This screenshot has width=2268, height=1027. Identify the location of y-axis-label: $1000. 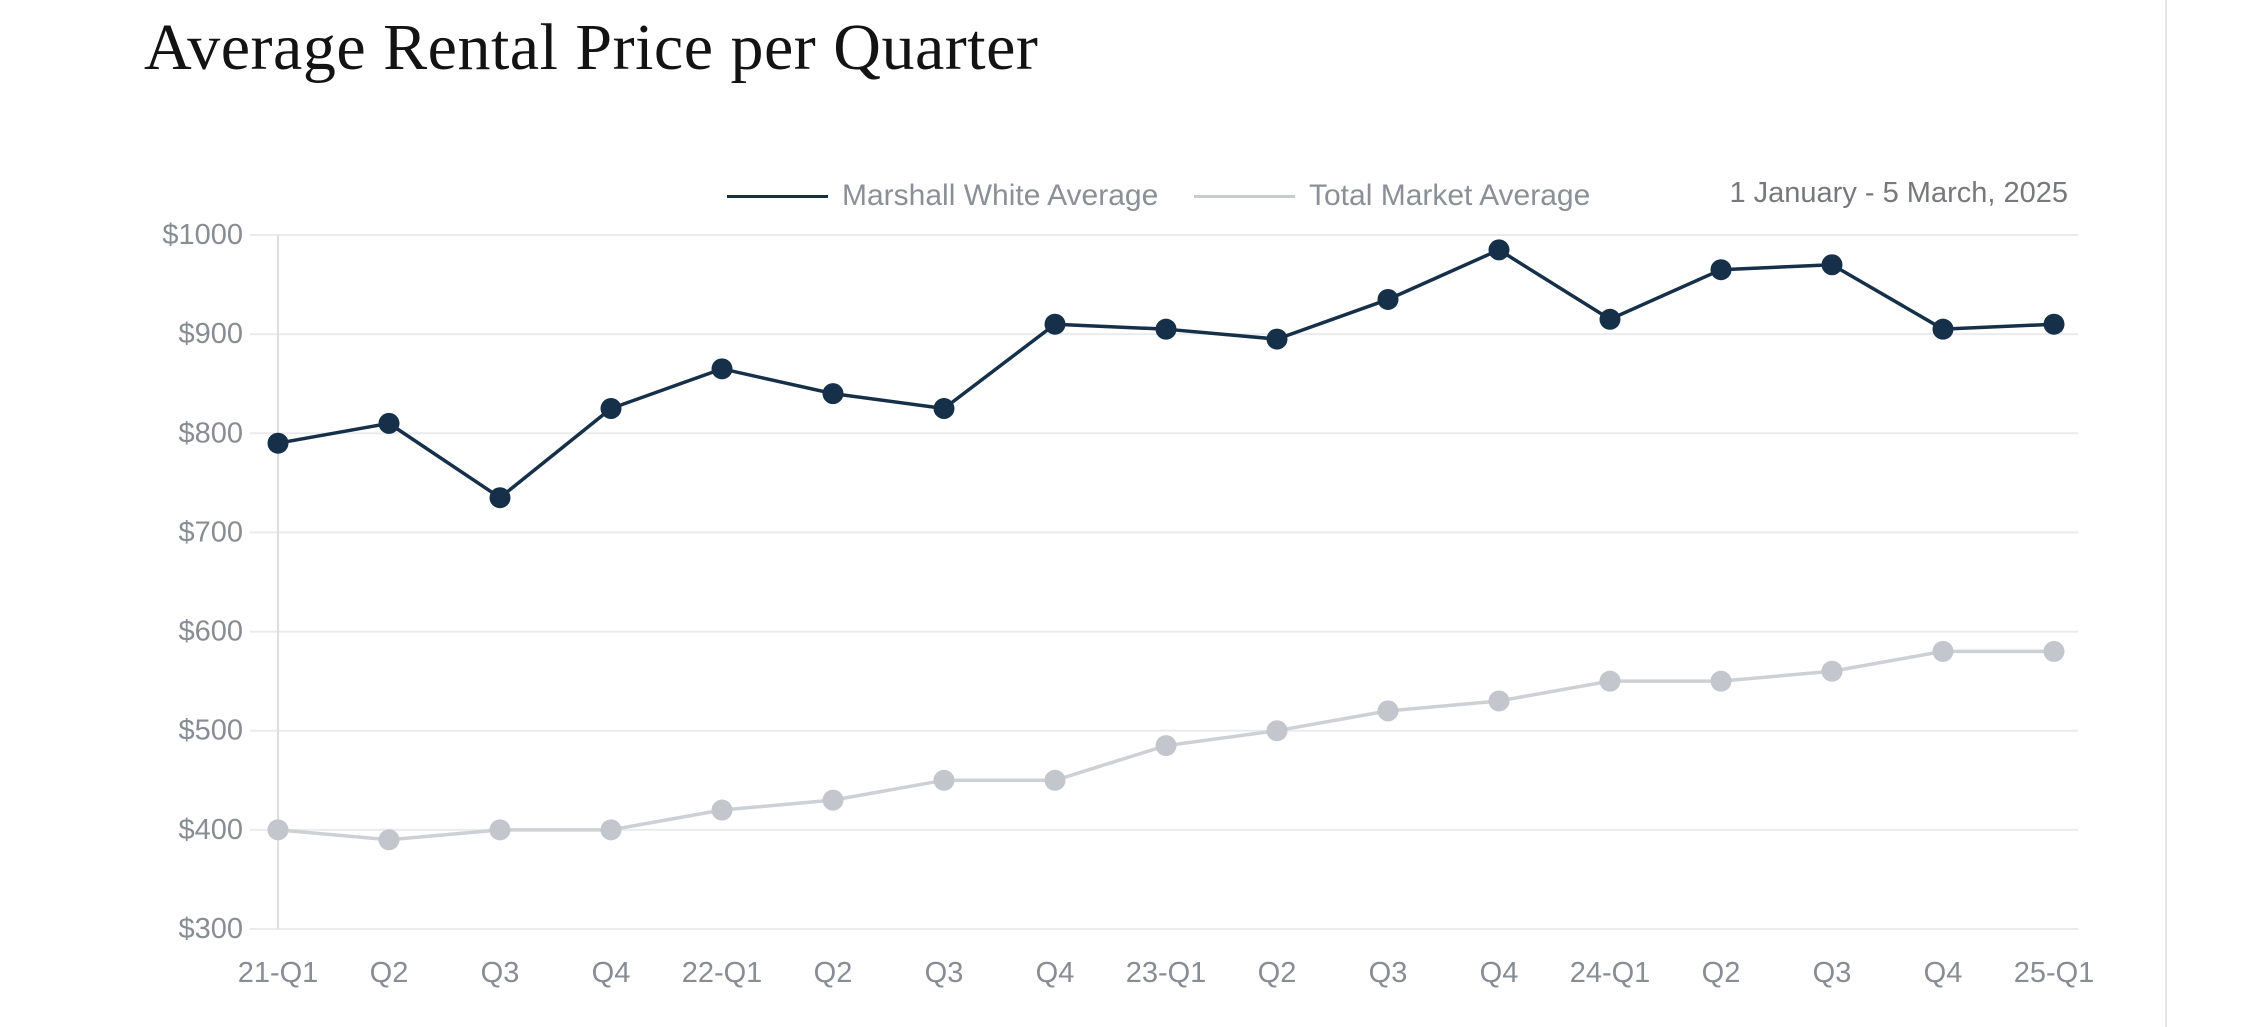
(202, 235).